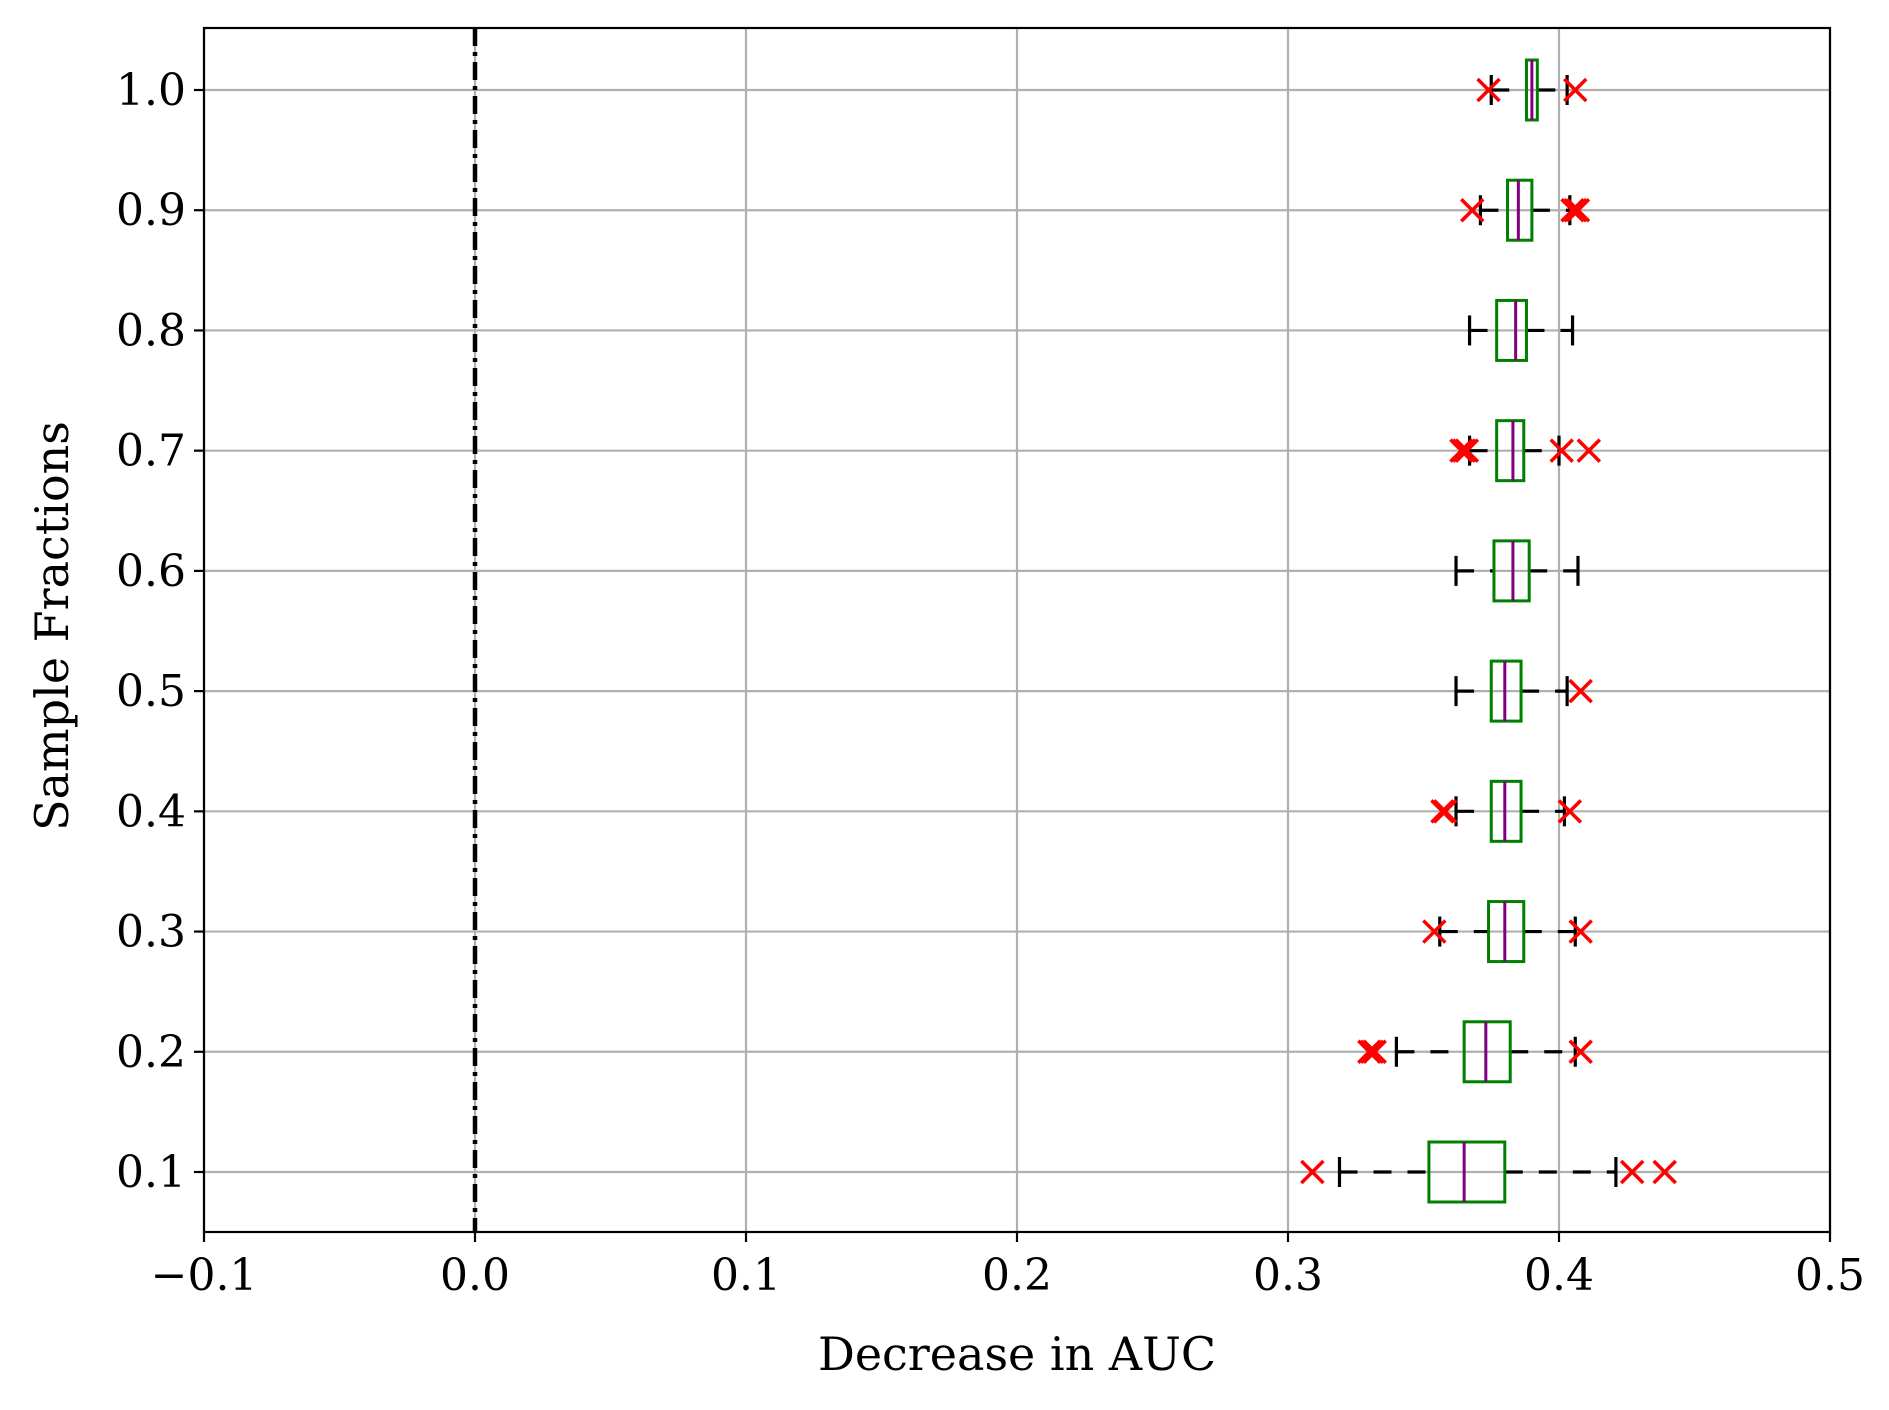 The image size is (1889, 1410). I want to click on box-0.3, so click(1507, 932).